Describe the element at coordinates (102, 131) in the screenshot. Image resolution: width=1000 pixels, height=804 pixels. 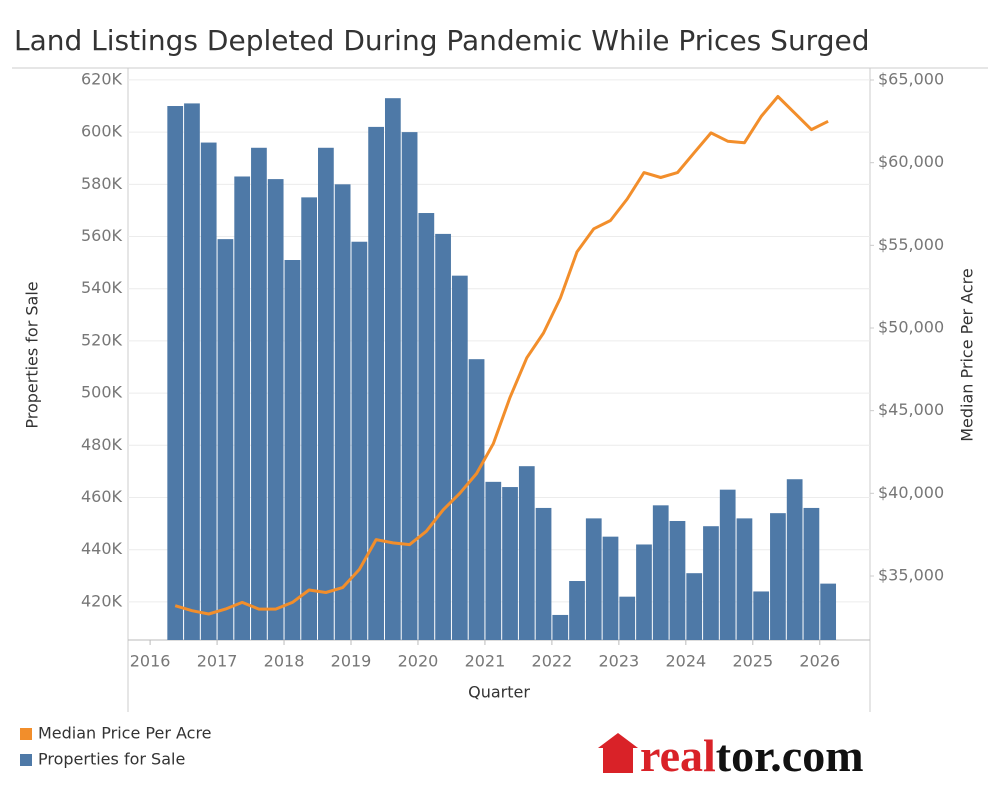
I see `y-tick-label: 600K` at that location.